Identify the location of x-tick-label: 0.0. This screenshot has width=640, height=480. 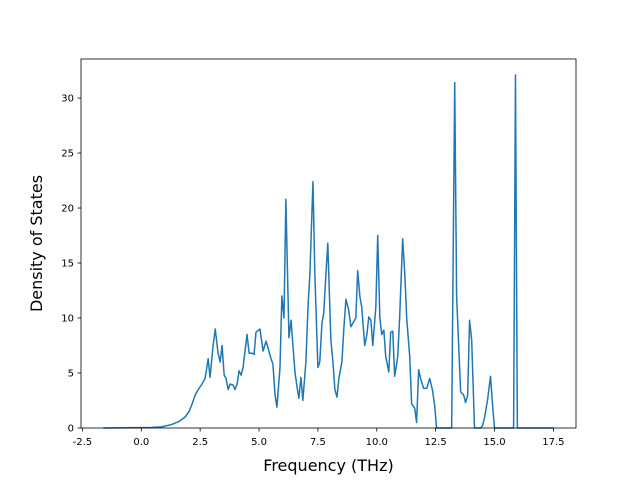
(141, 442).